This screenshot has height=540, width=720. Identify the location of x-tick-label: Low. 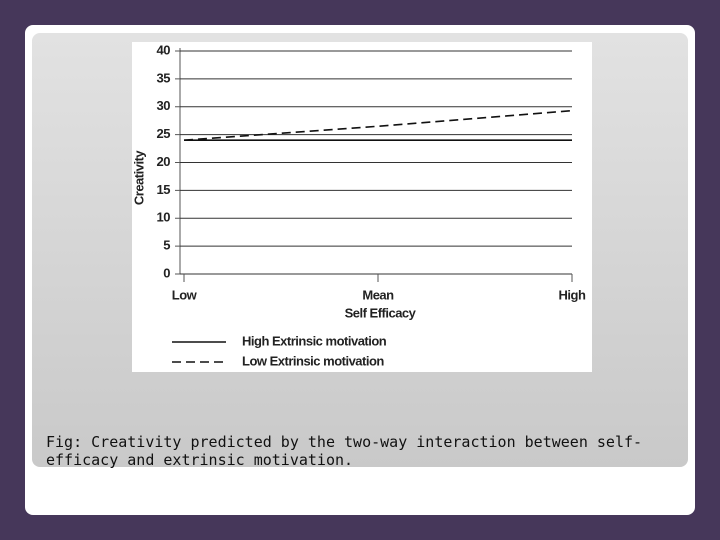
(185, 294).